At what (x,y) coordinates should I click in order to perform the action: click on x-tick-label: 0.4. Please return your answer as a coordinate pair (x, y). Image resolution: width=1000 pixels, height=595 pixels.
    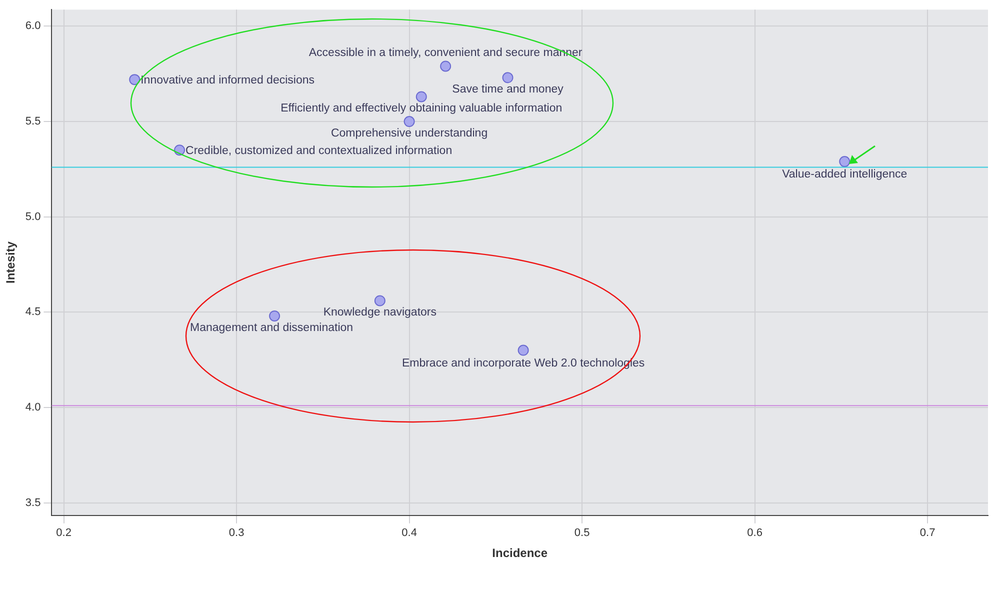
    Looking at the image, I should click on (409, 533).